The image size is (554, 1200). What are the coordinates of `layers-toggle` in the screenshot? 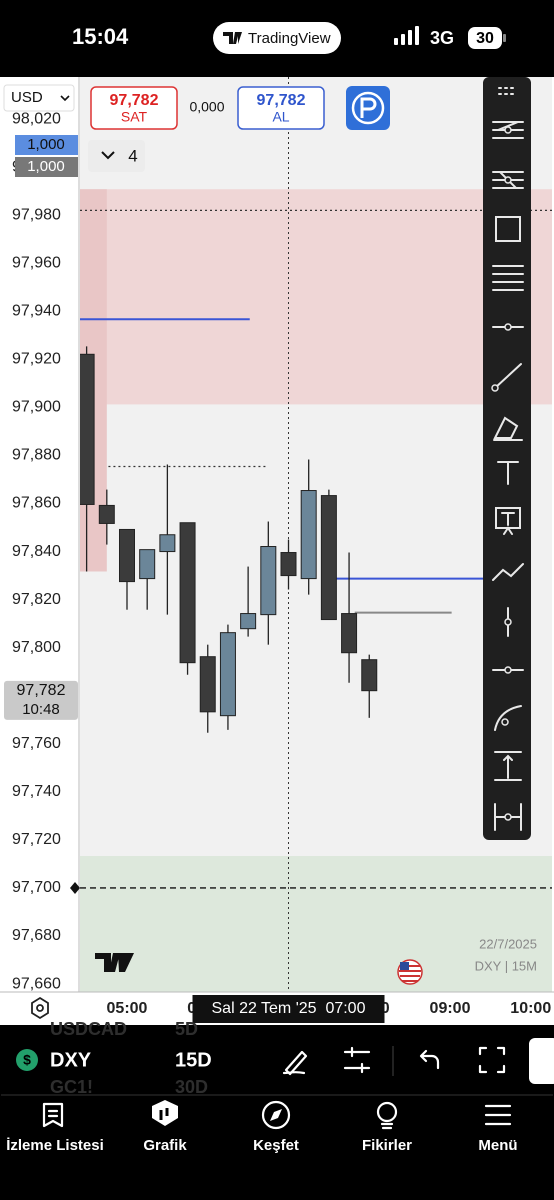 It's located at (116, 156).